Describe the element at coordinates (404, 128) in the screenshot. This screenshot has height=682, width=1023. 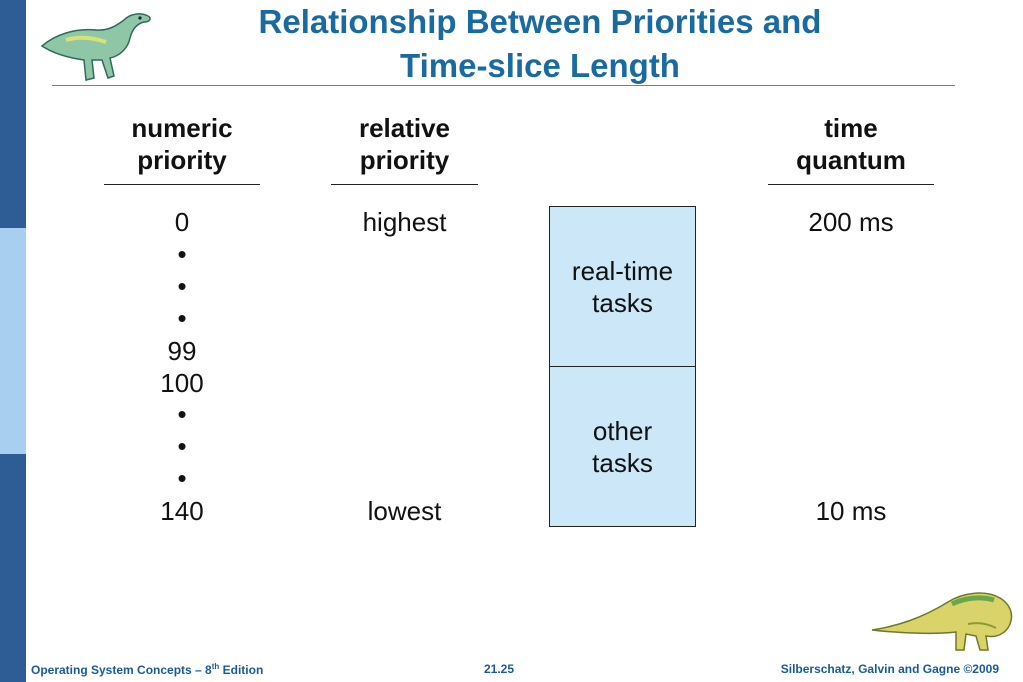
I see `header-relative-line1: relative` at that location.